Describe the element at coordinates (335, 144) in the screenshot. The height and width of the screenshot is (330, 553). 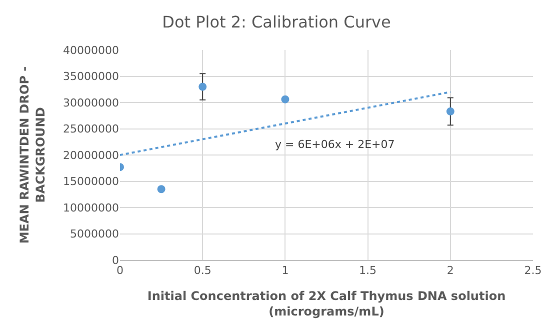
I see `annotation: y = 6E+06x + 2E+07` at that location.